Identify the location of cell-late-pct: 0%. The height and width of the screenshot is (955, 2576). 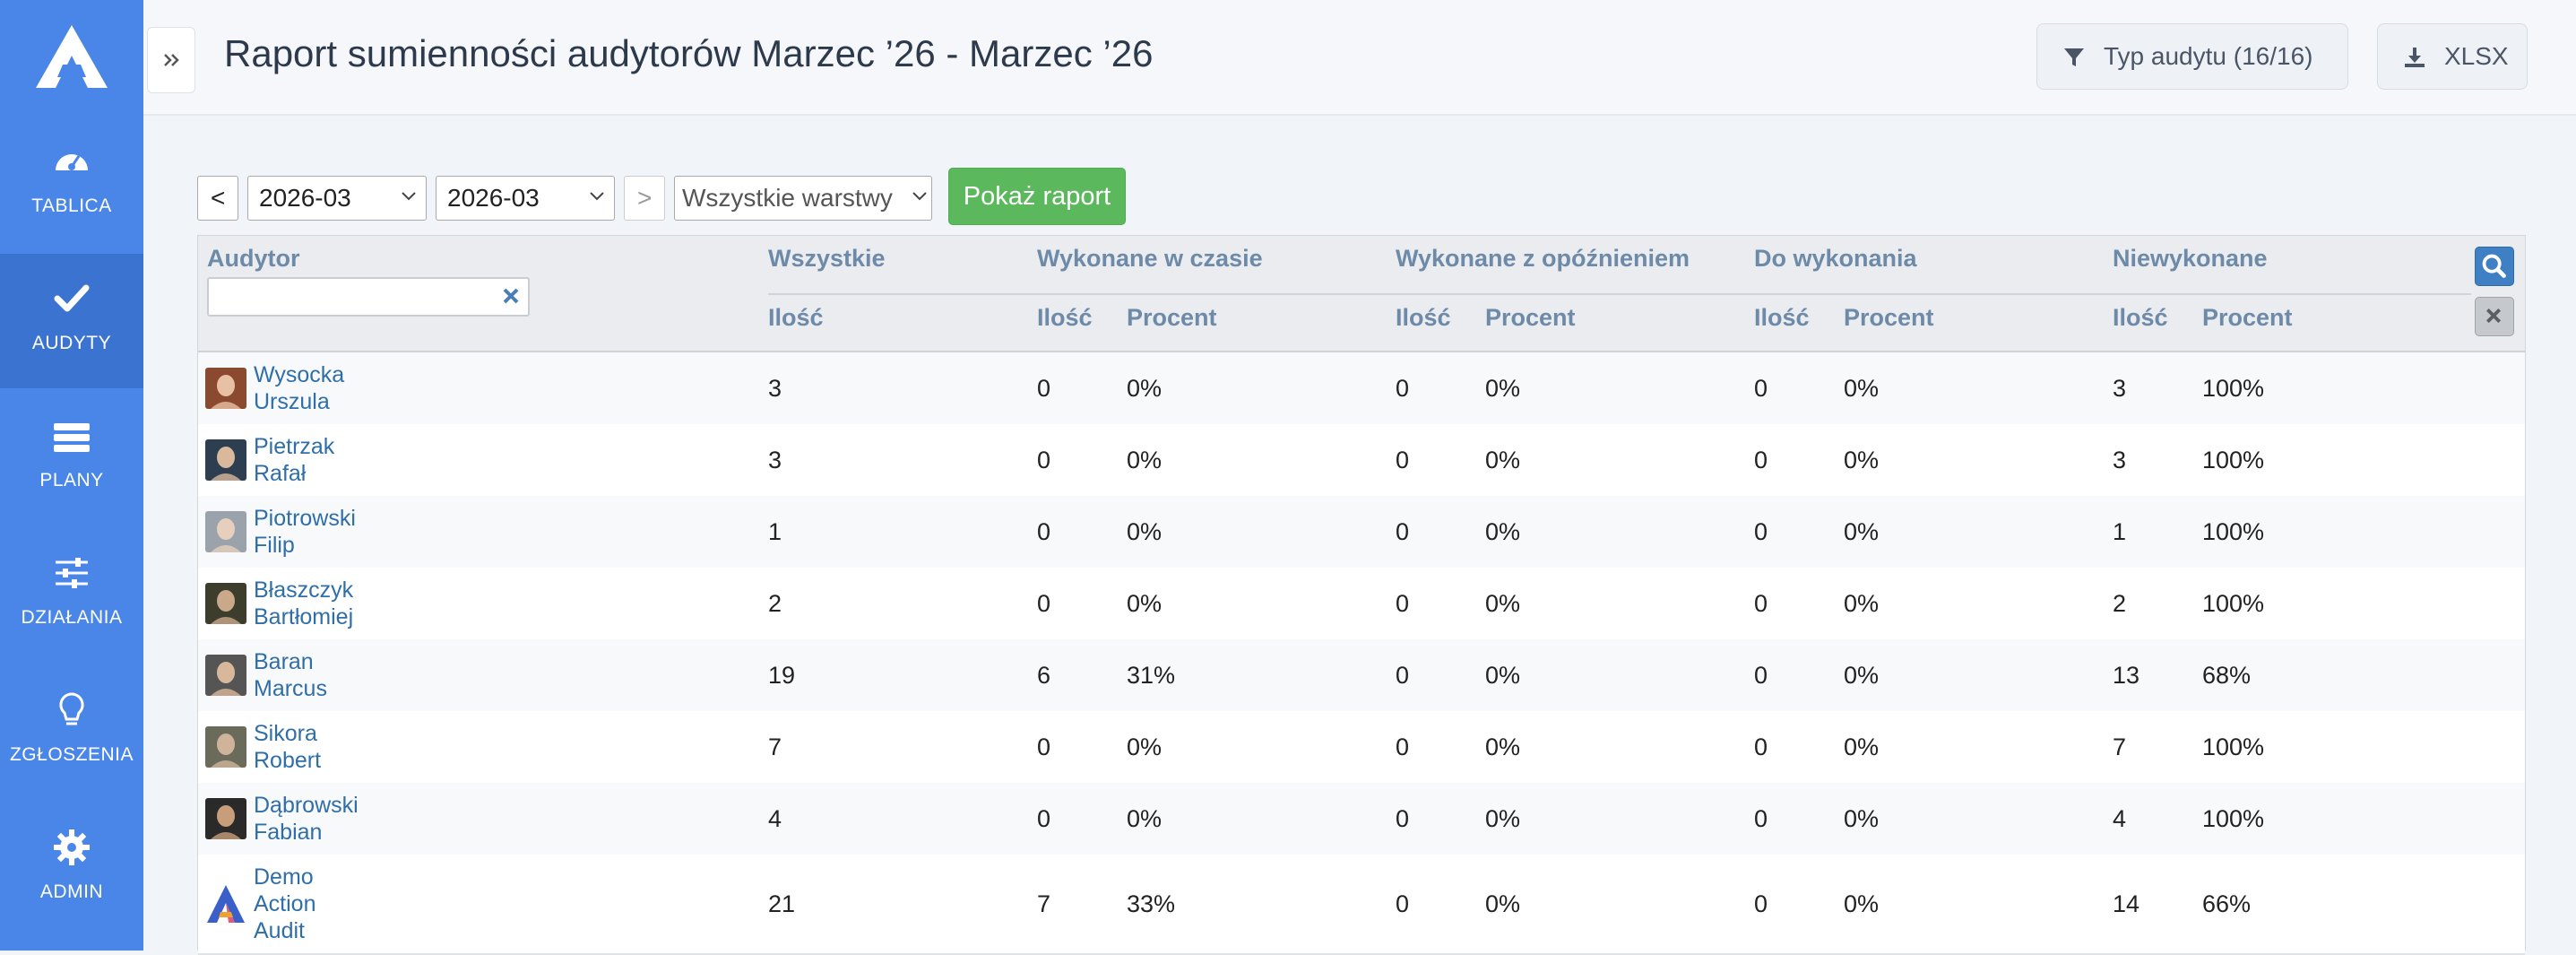
(1503, 675).